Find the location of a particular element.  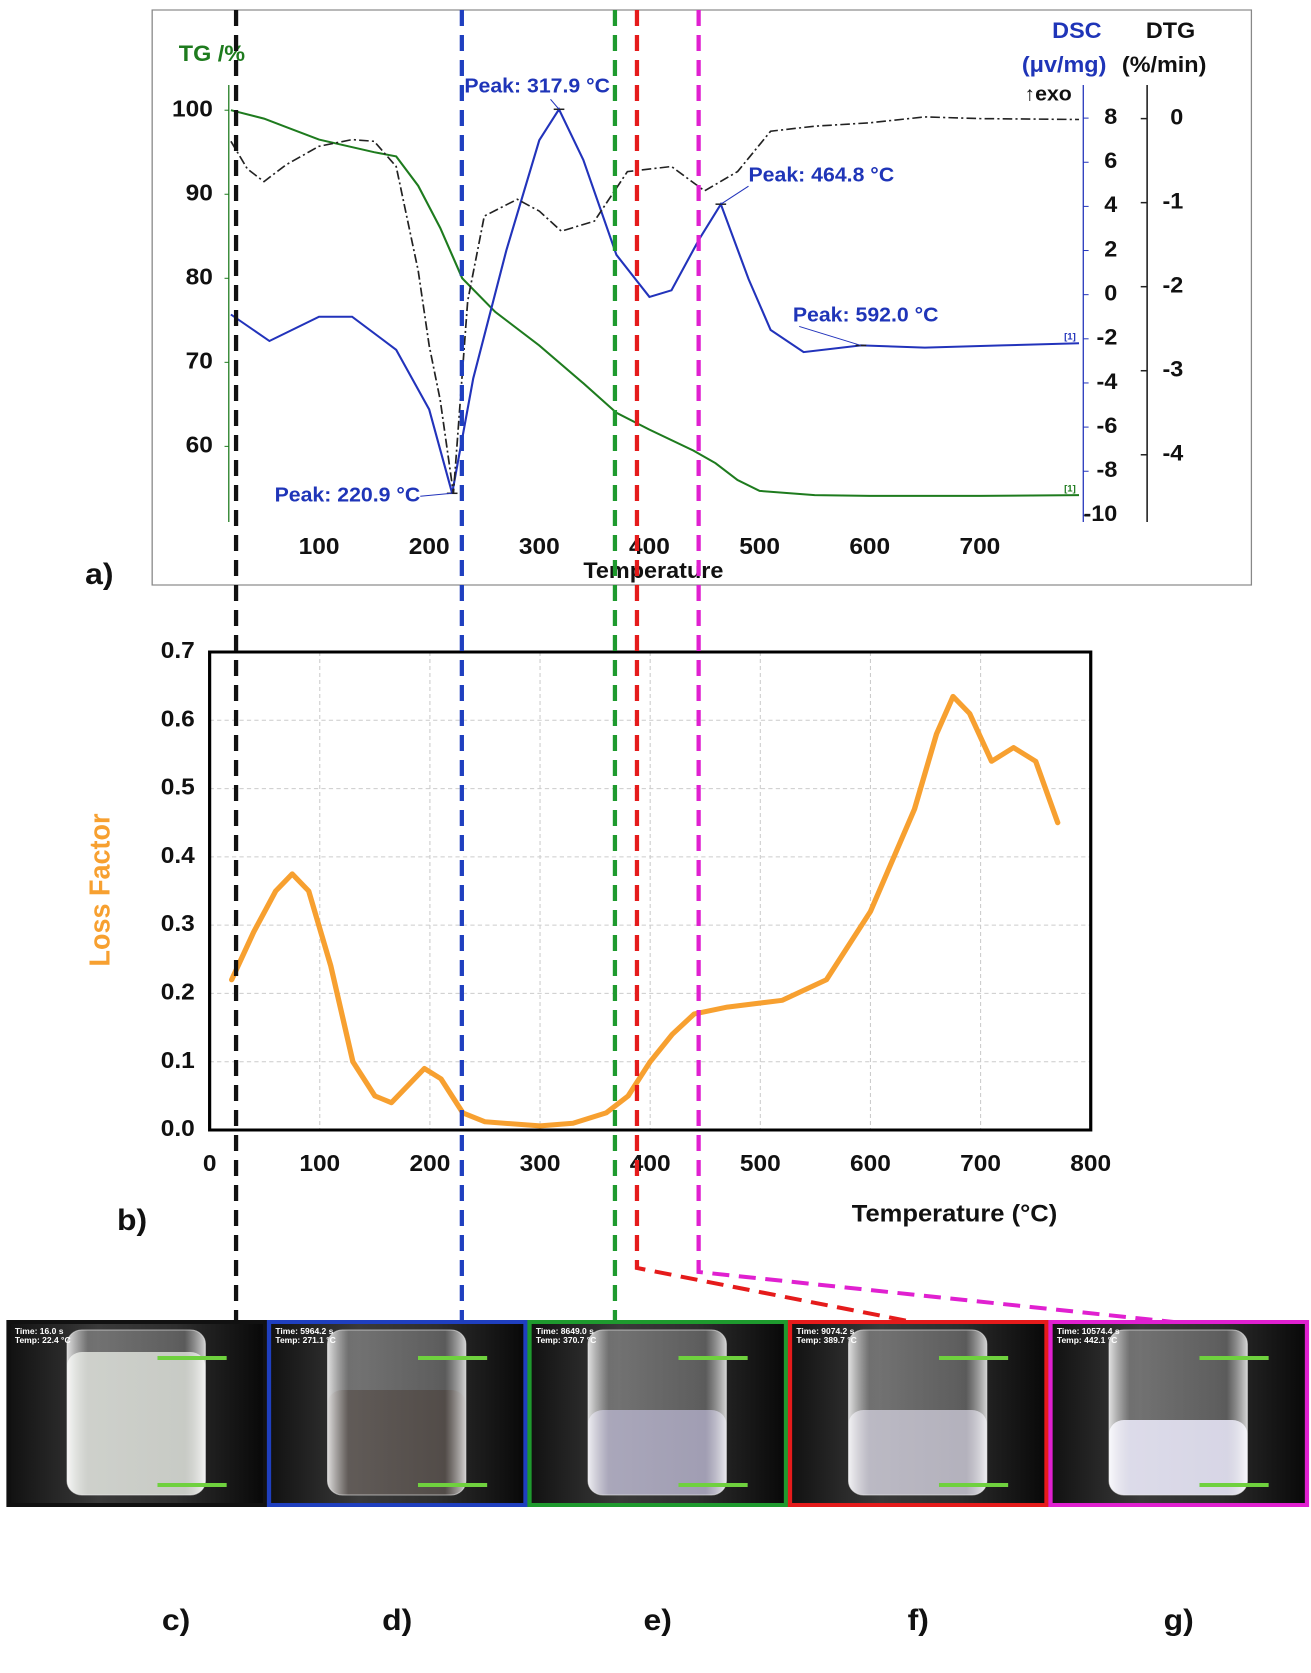

y-tick-label: 60 is located at coordinates (199, 445).